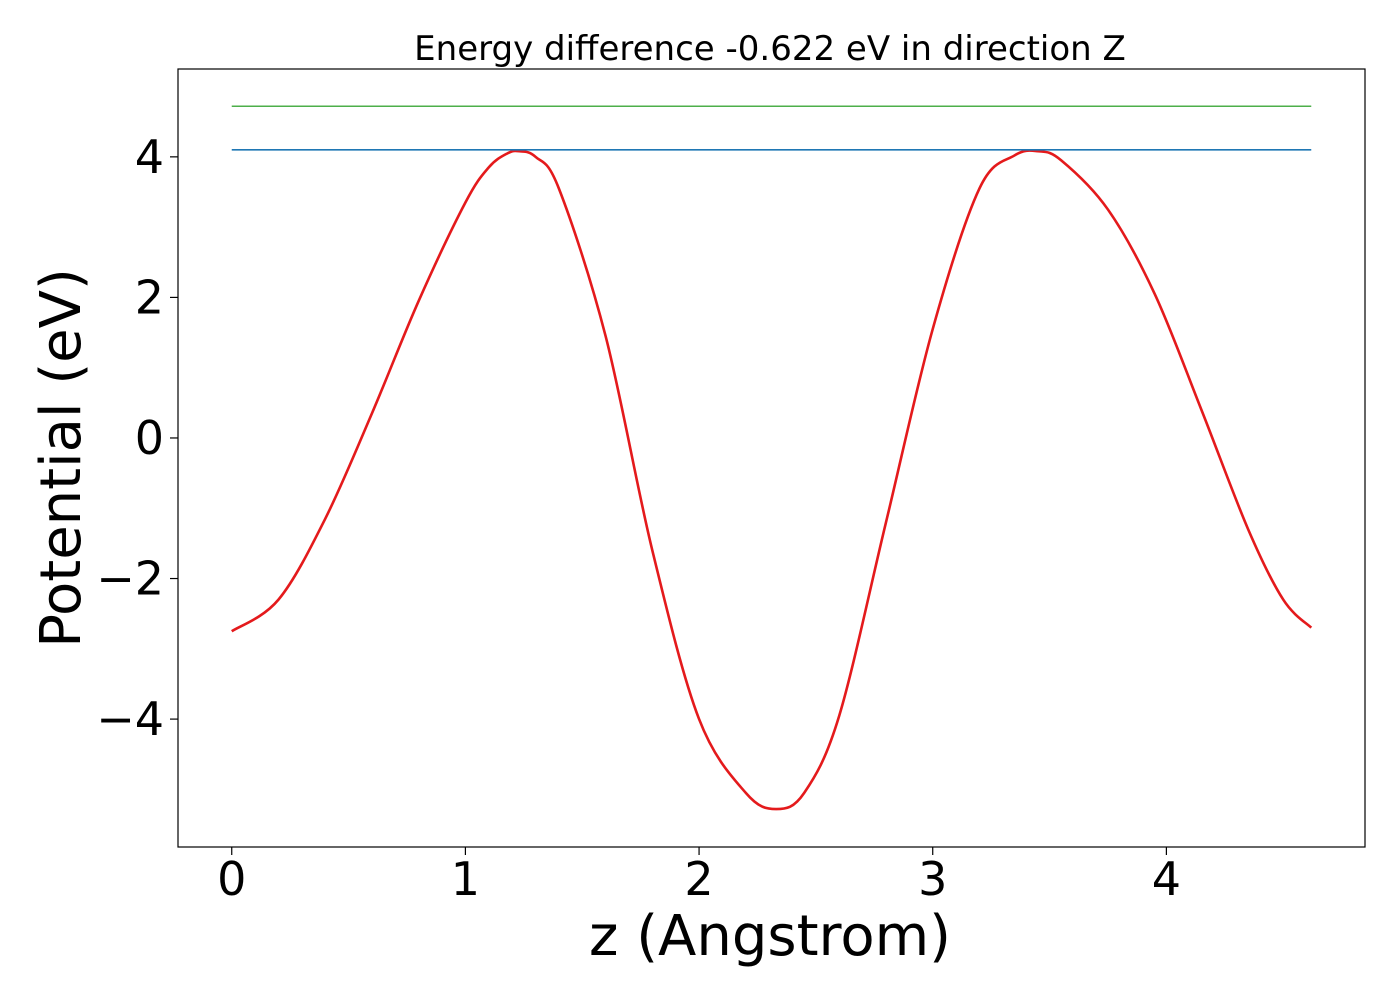 The image size is (1400, 1000). Describe the element at coordinates (698, 879) in the screenshot. I see `x-tick-label: 2` at that location.